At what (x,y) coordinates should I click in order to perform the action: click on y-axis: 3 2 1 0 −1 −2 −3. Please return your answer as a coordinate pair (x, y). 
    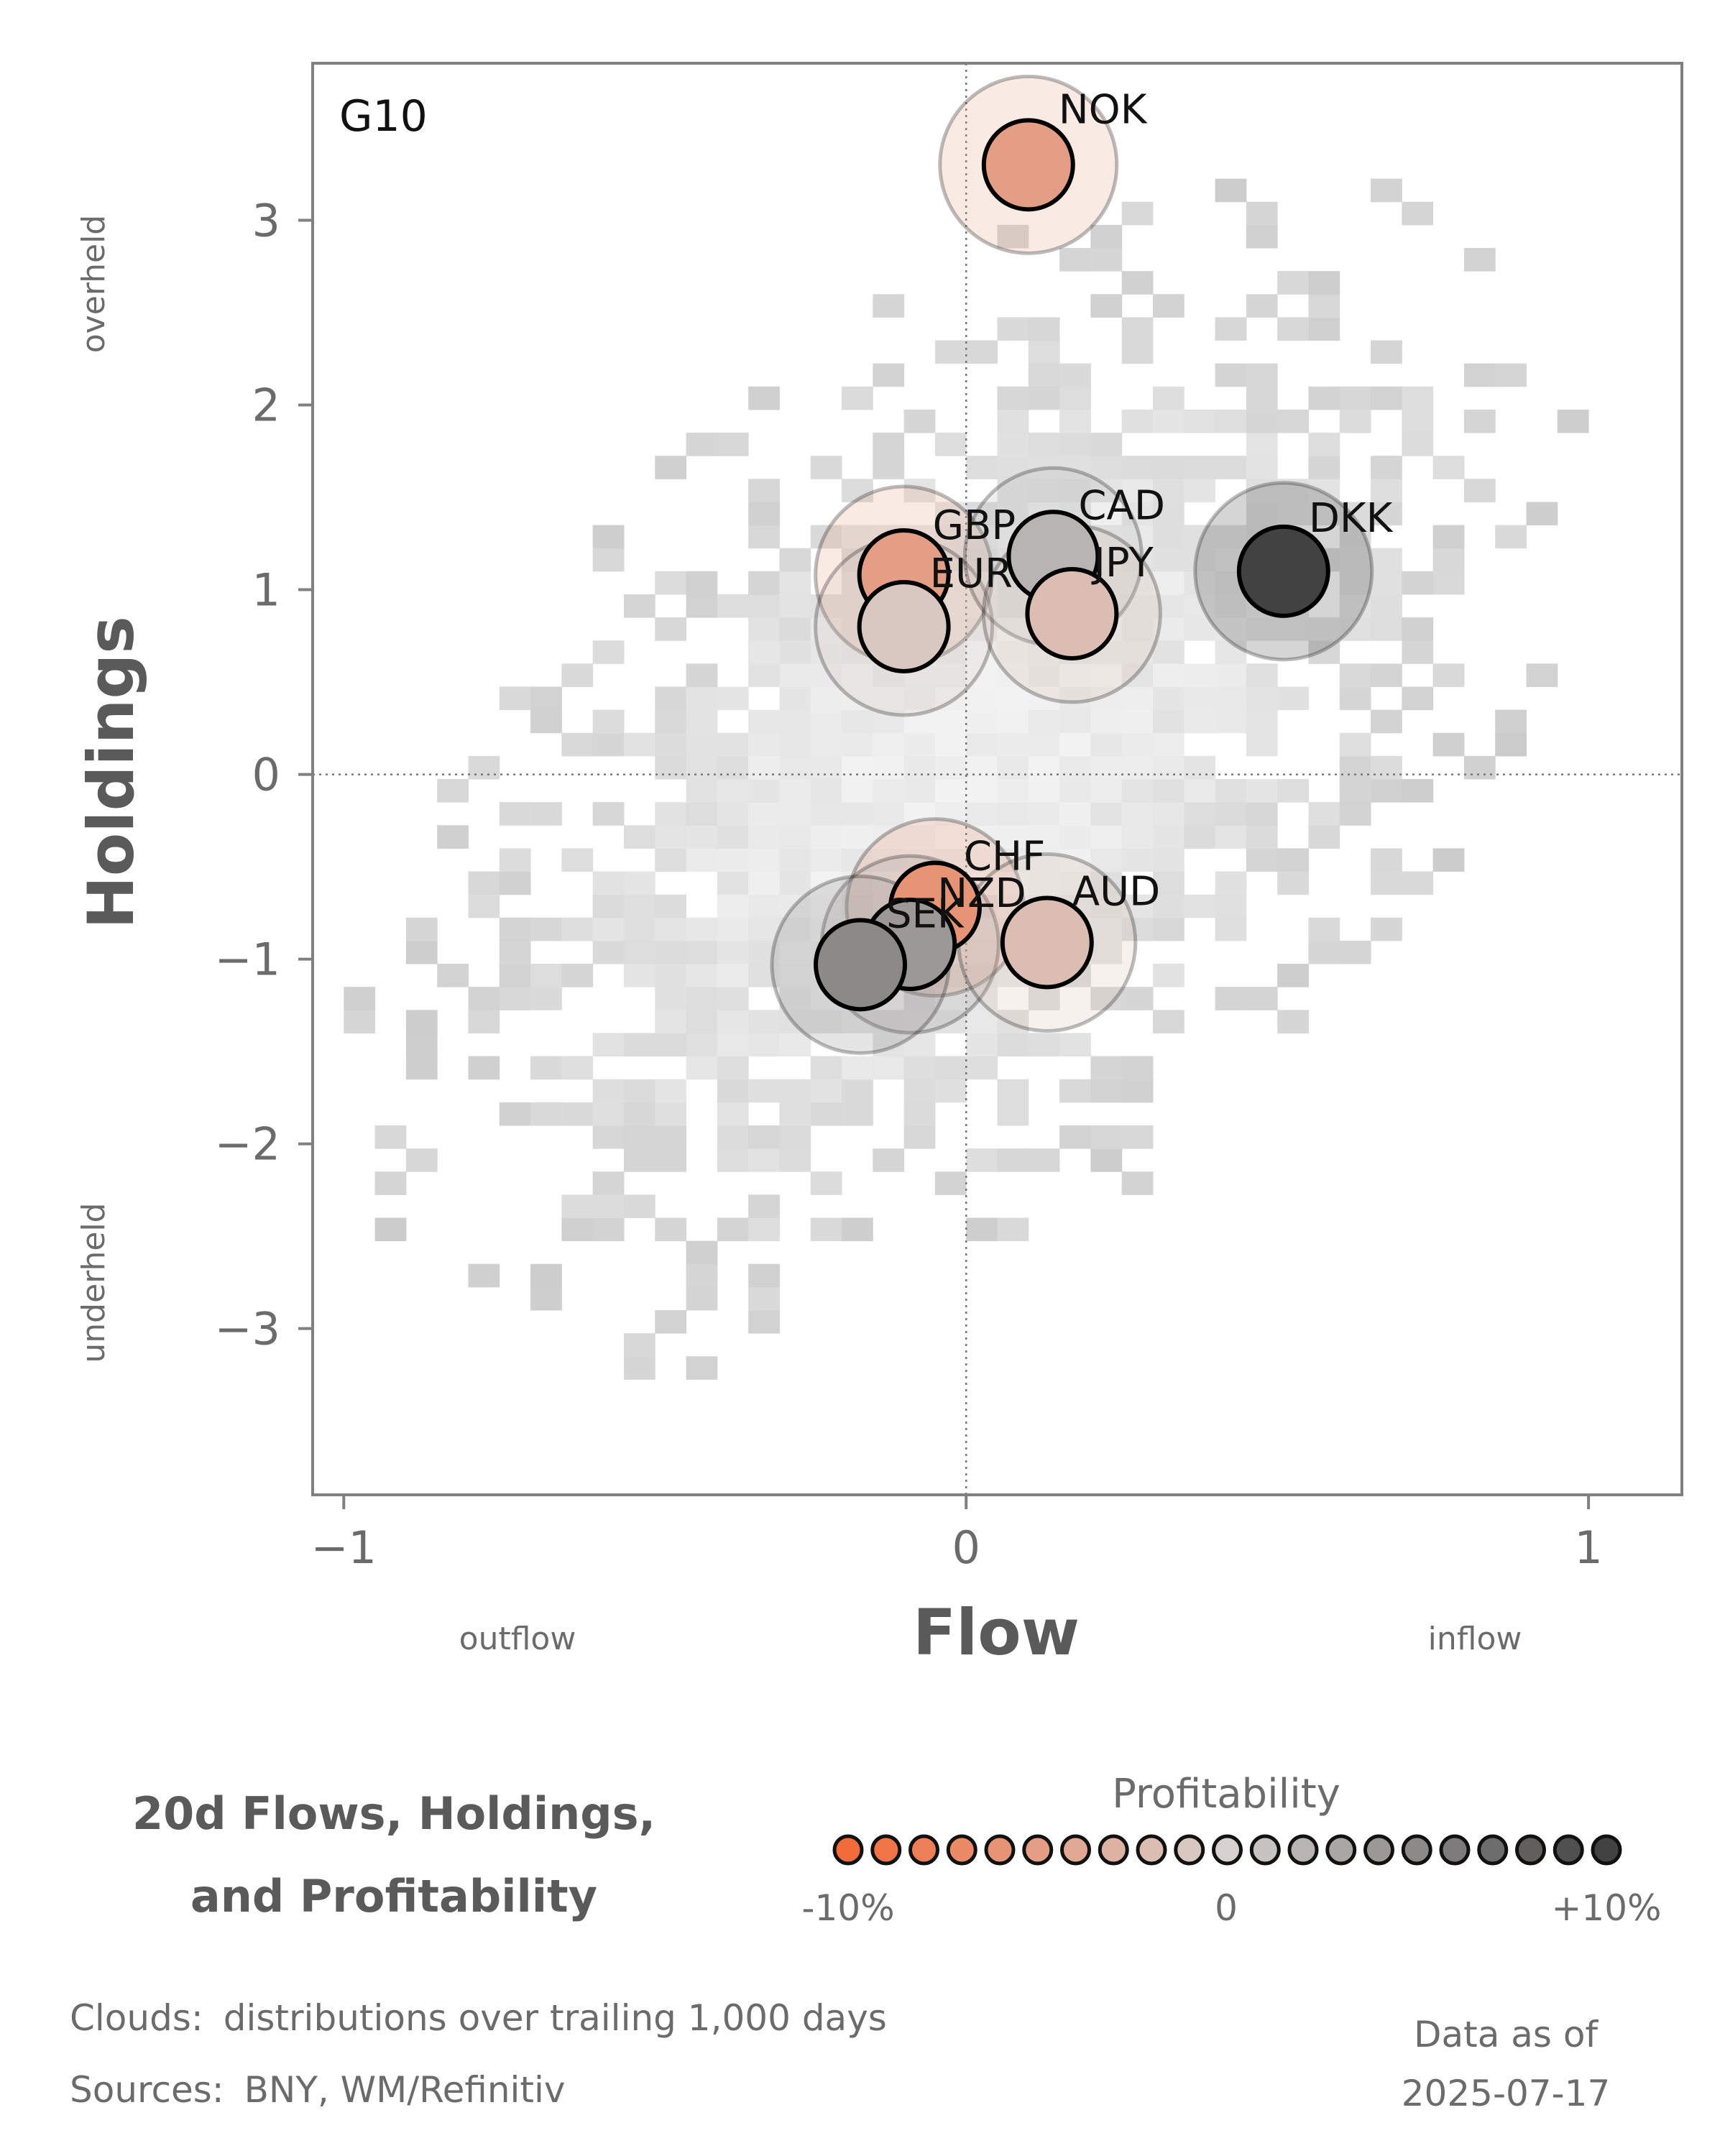
    Looking at the image, I should click on (264, 774).